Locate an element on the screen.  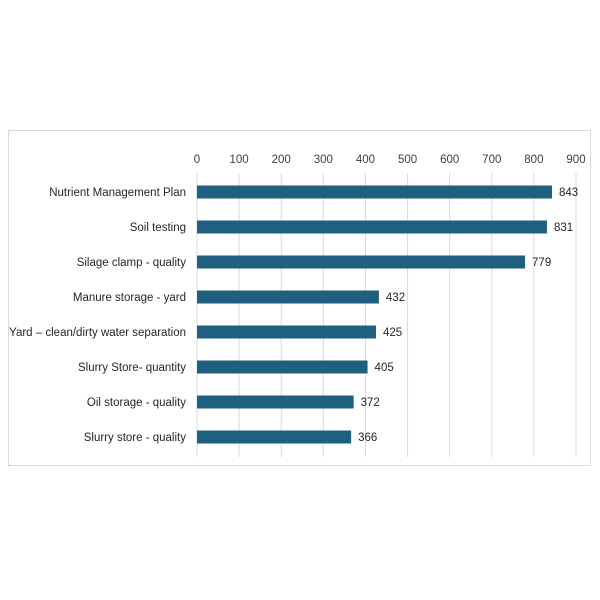
x-tick-label: 300 is located at coordinates (323, 160).